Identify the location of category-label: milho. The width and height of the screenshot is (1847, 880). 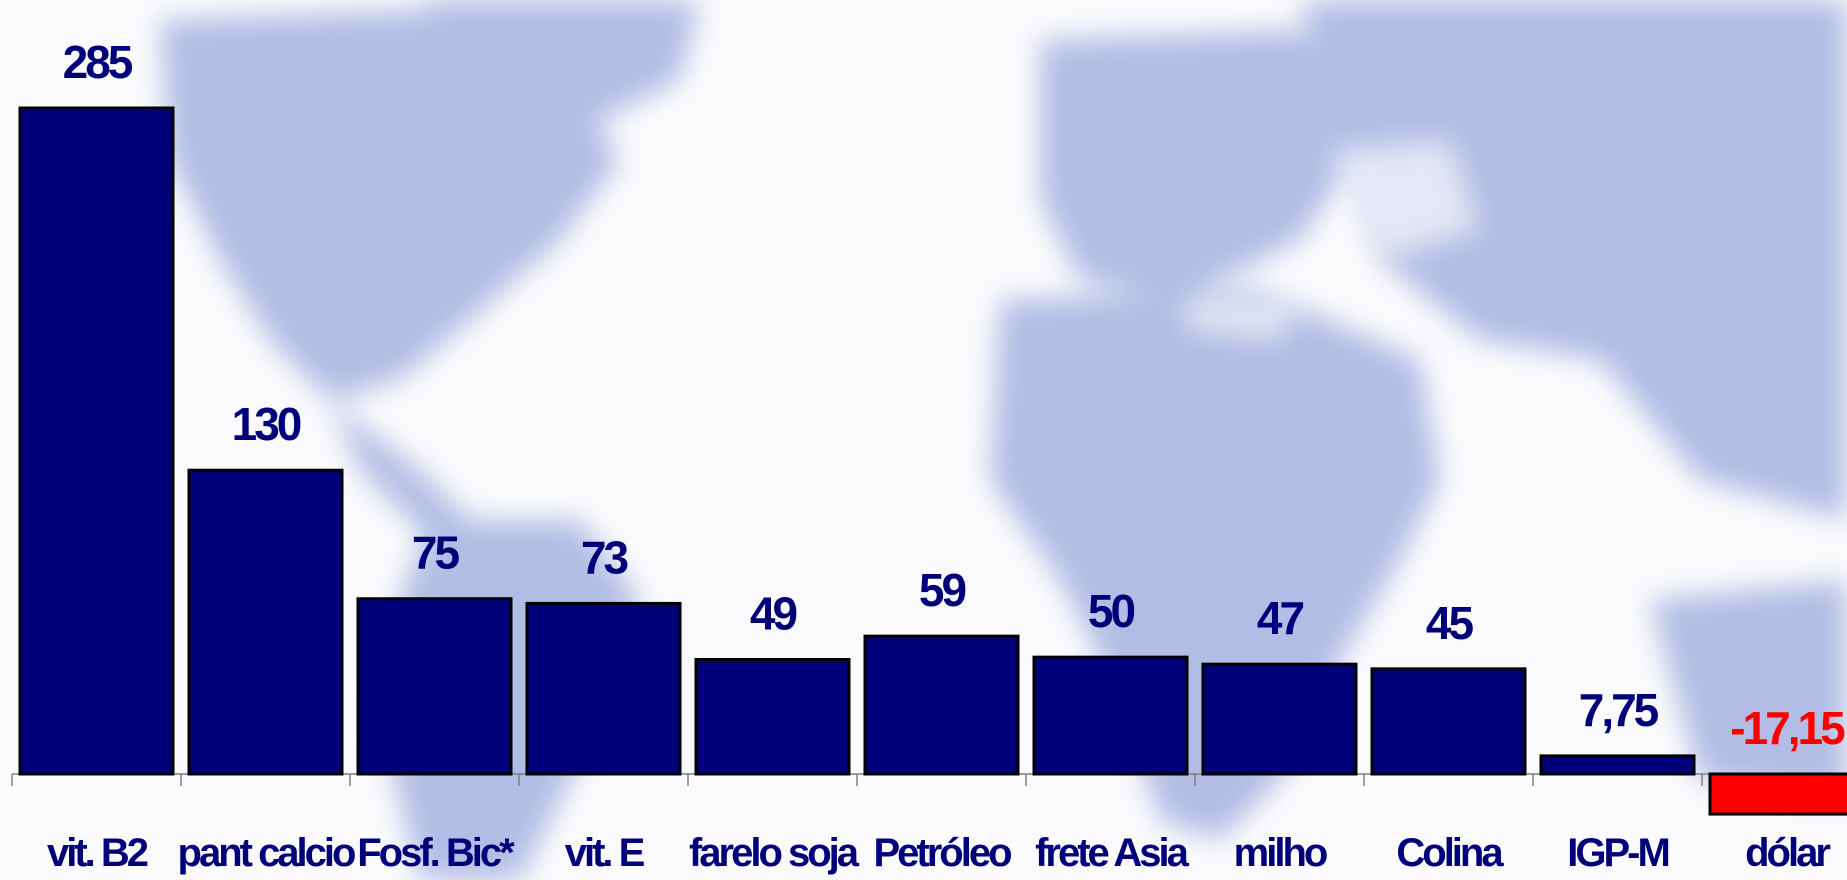
(1280, 853).